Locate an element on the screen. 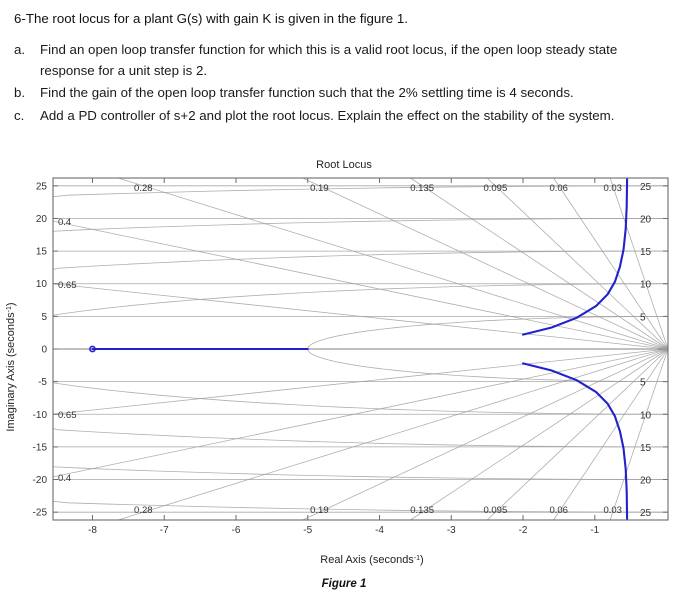  plot-title: Root Locus is located at coordinates (344, 165).